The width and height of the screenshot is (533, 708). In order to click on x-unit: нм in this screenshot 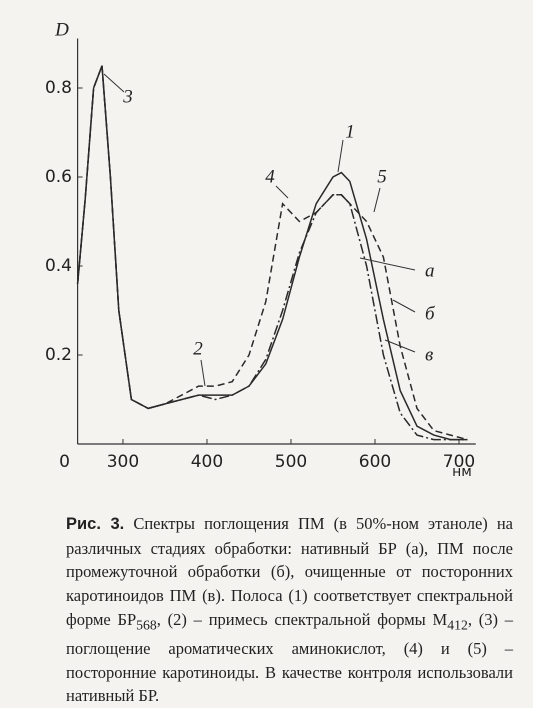, I will do `click(462, 472)`.